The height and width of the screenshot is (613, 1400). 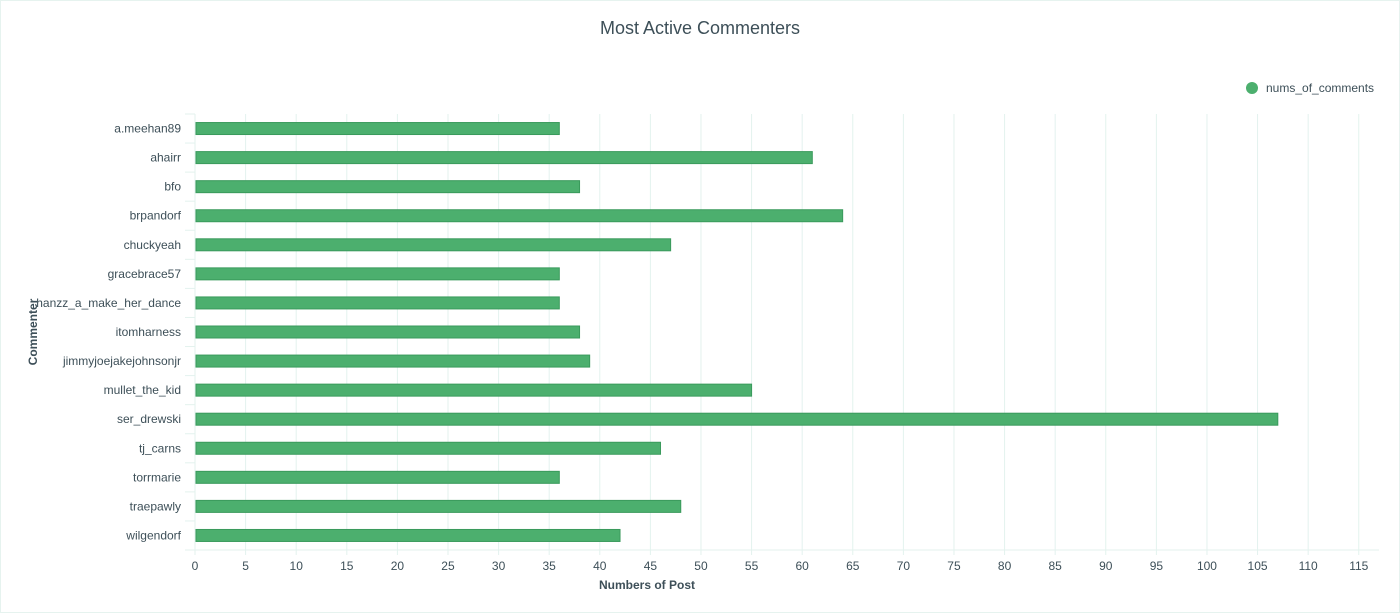 What do you see at coordinates (802, 566) in the screenshot?
I see `x-tick-label: 60` at bounding box center [802, 566].